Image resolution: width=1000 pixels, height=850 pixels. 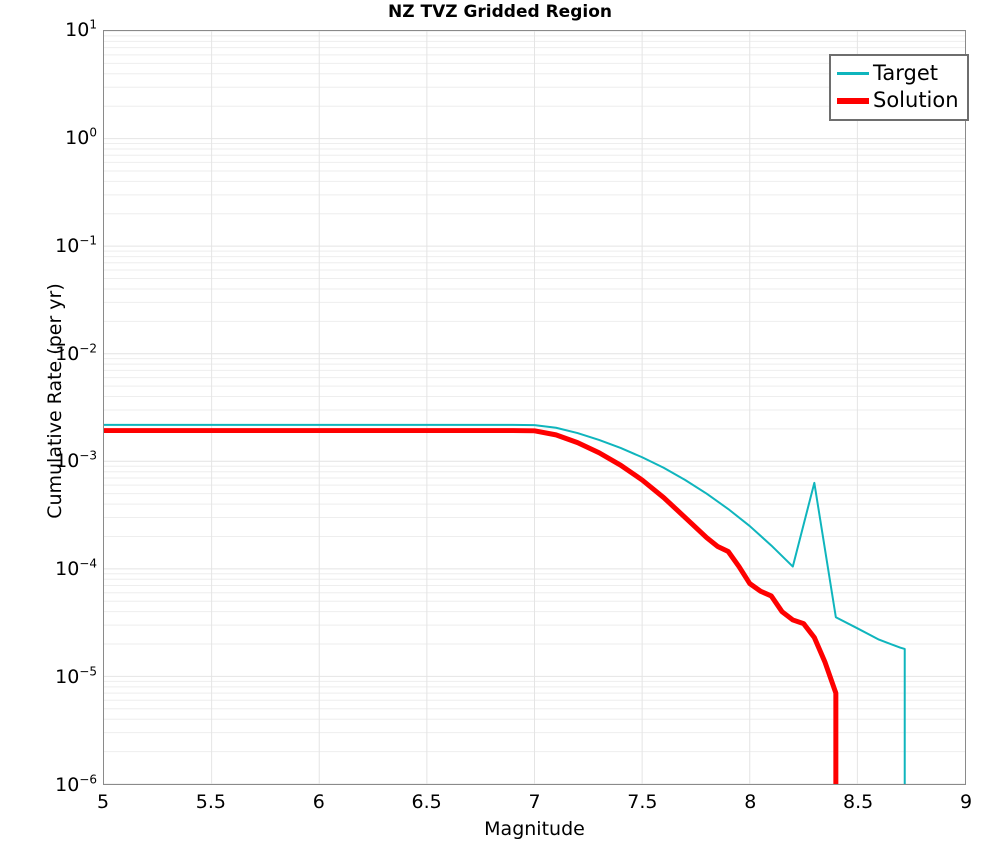 I want to click on x-tick-label: 5, so click(x=103, y=802).